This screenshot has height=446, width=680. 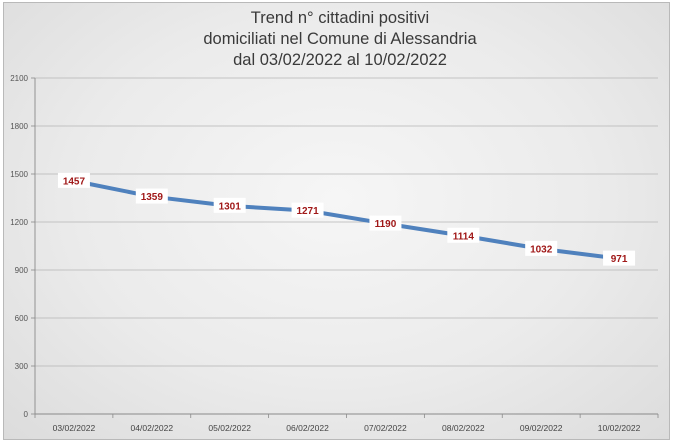 I want to click on data-label: 1457, so click(x=73, y=180).